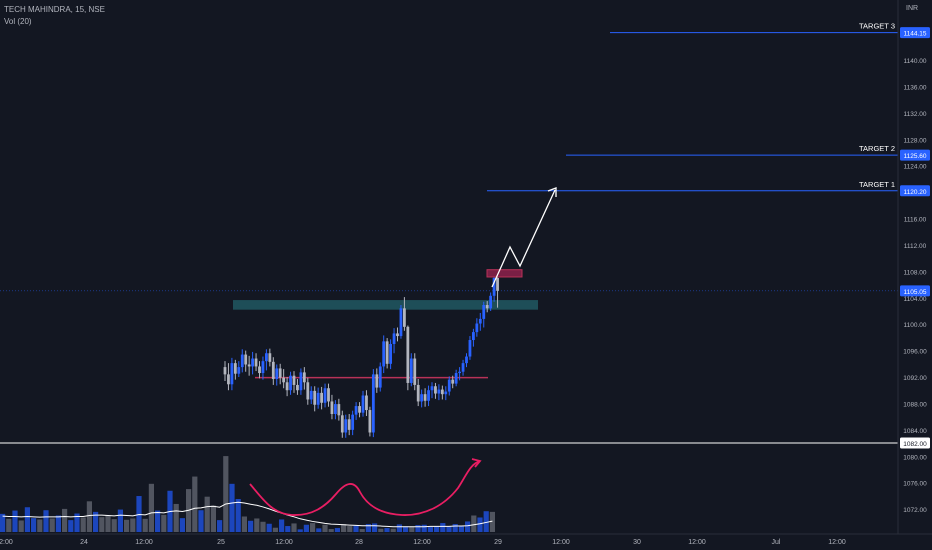  Describe the element at coordinates (476, 463) in the screenshot. I see `volume-annotation-arrowhead` at that location.